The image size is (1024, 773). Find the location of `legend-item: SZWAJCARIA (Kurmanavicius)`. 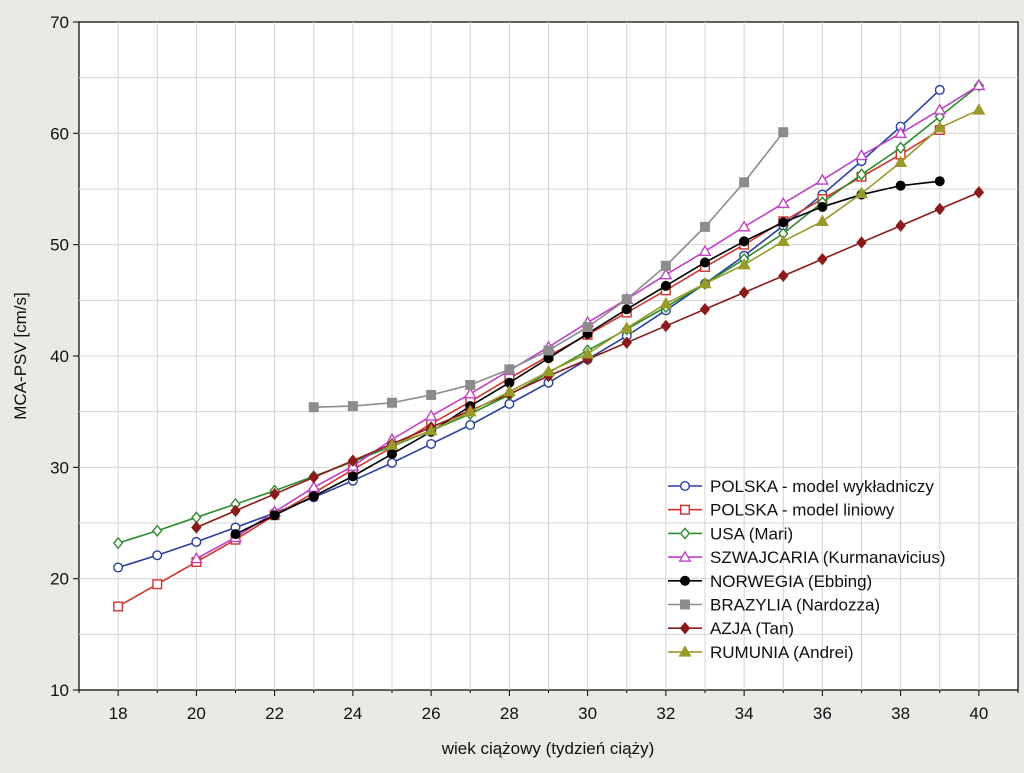

legend-item: SZWAJCARIA (Kurmanavicius) is located at coordinates (807, 557).